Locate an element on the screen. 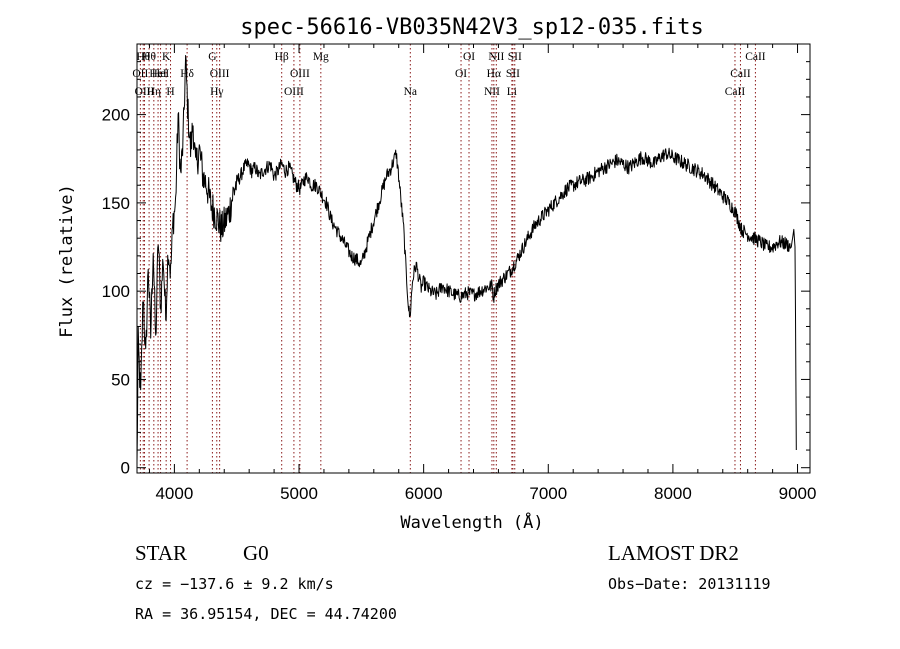  x-tick-label: 4000 is located at coordinates (174, 493).